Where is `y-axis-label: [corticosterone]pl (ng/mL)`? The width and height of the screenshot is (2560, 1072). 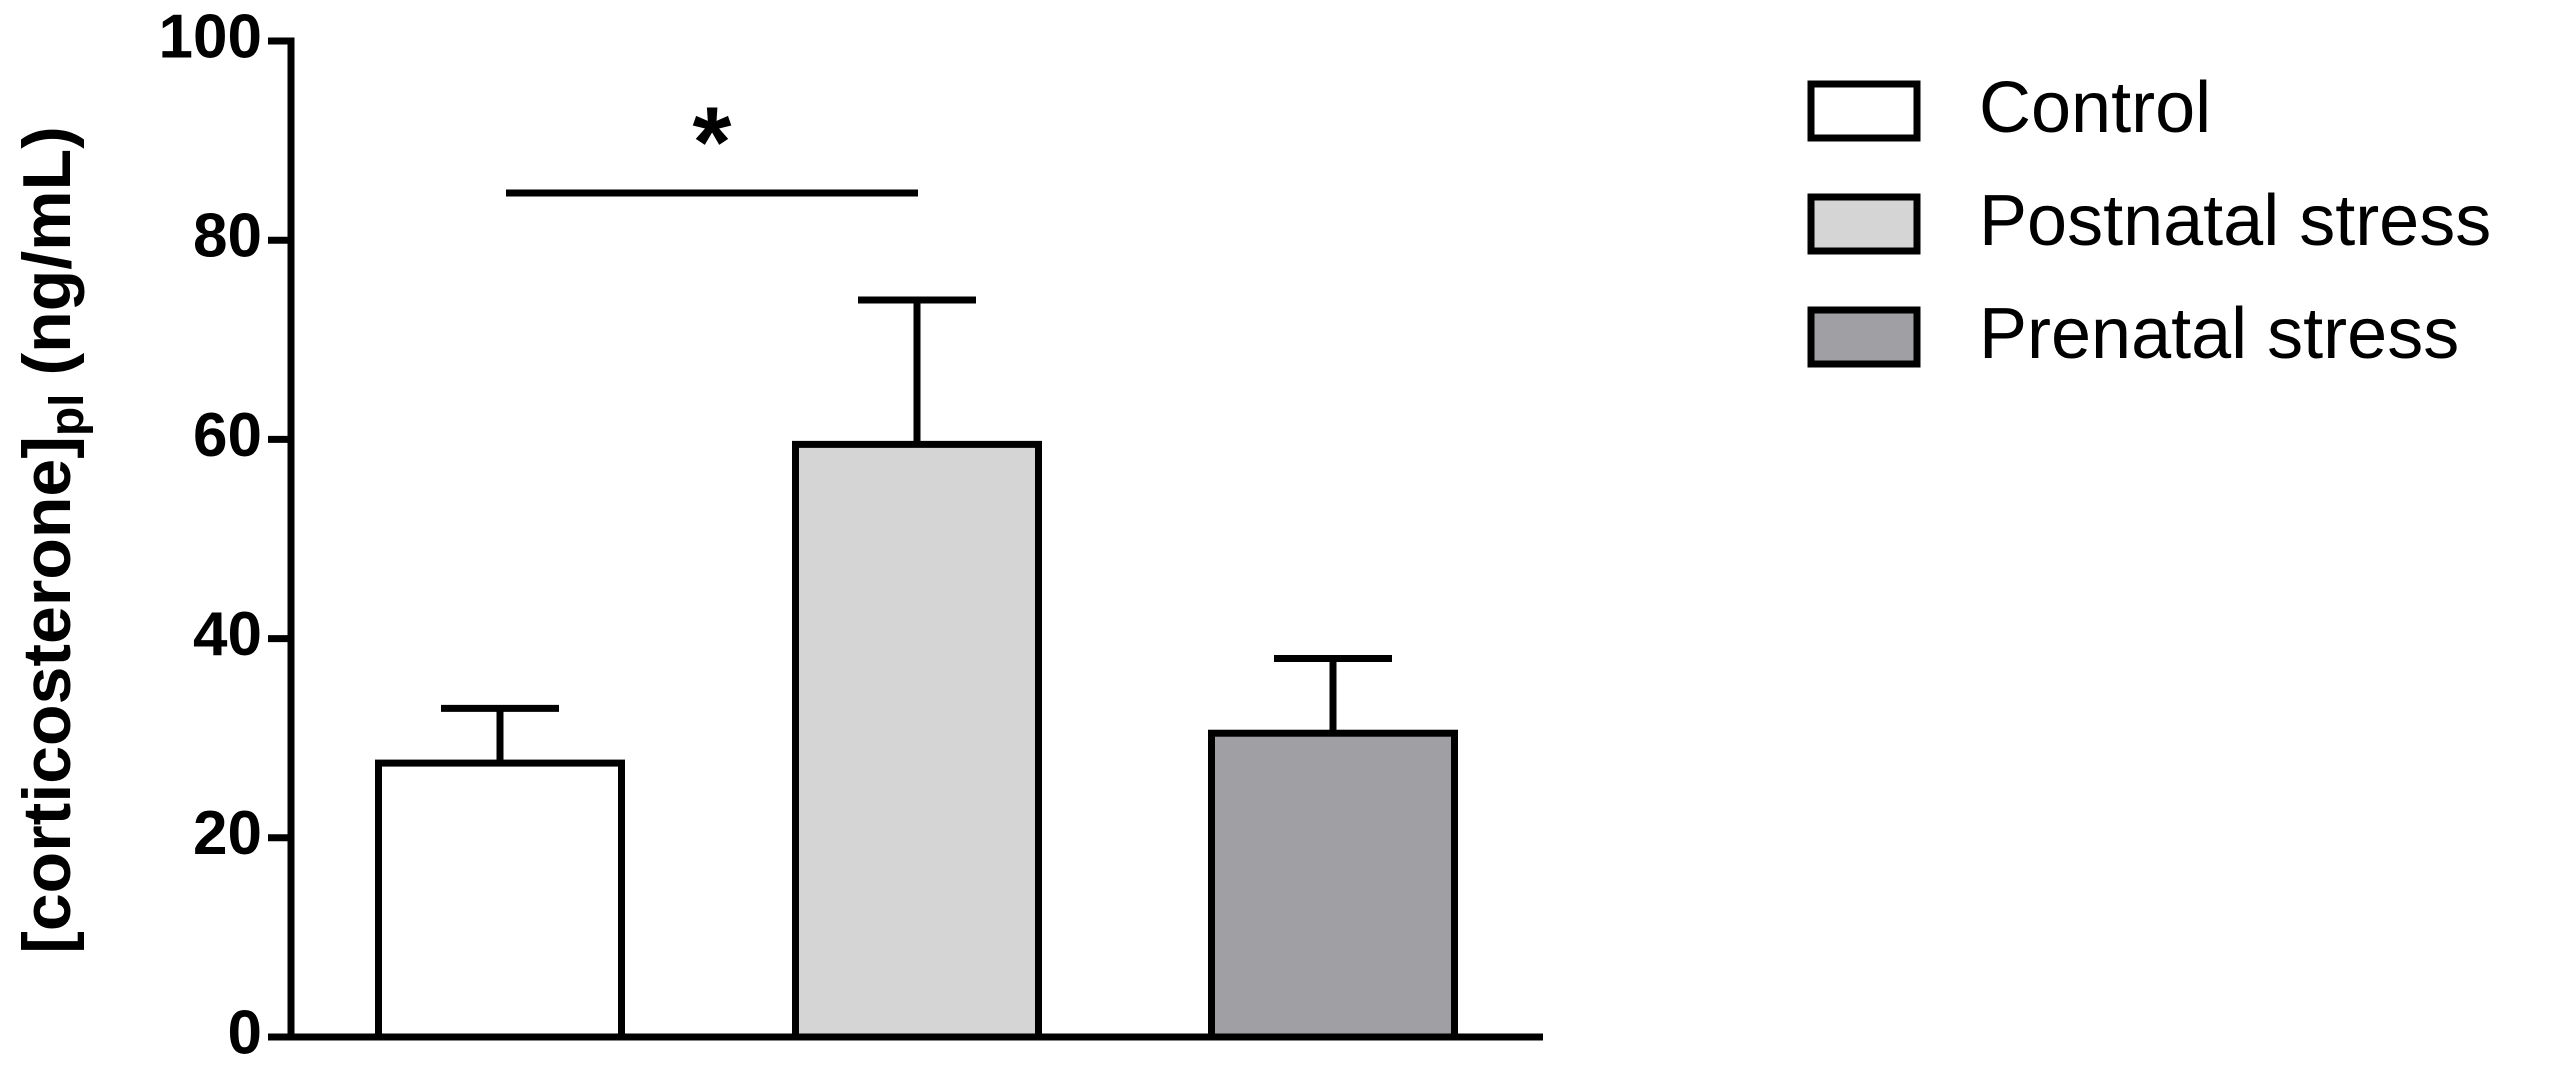 y-axis-label: [corticosterone]pl (ng/mL) is located at coordinates (51, 540).